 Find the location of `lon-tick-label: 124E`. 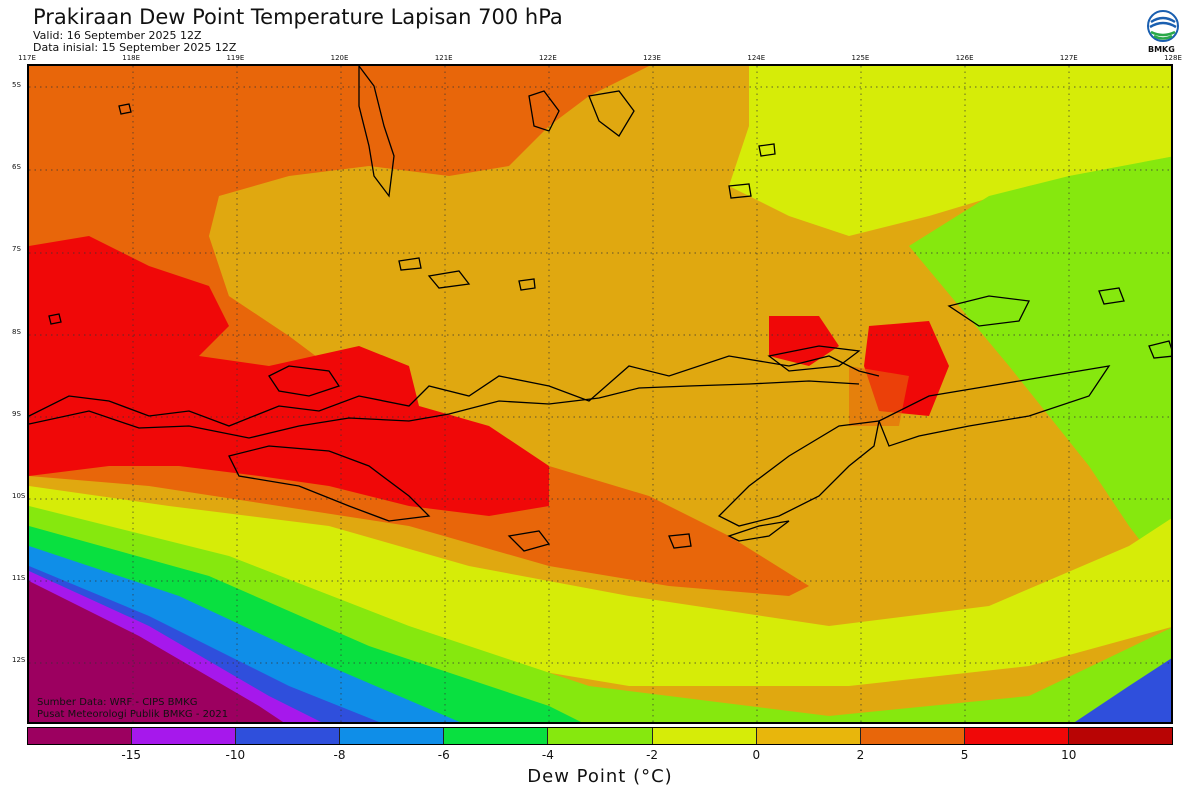

lon-tick-label: 124E is located at coordinates (756, 58).